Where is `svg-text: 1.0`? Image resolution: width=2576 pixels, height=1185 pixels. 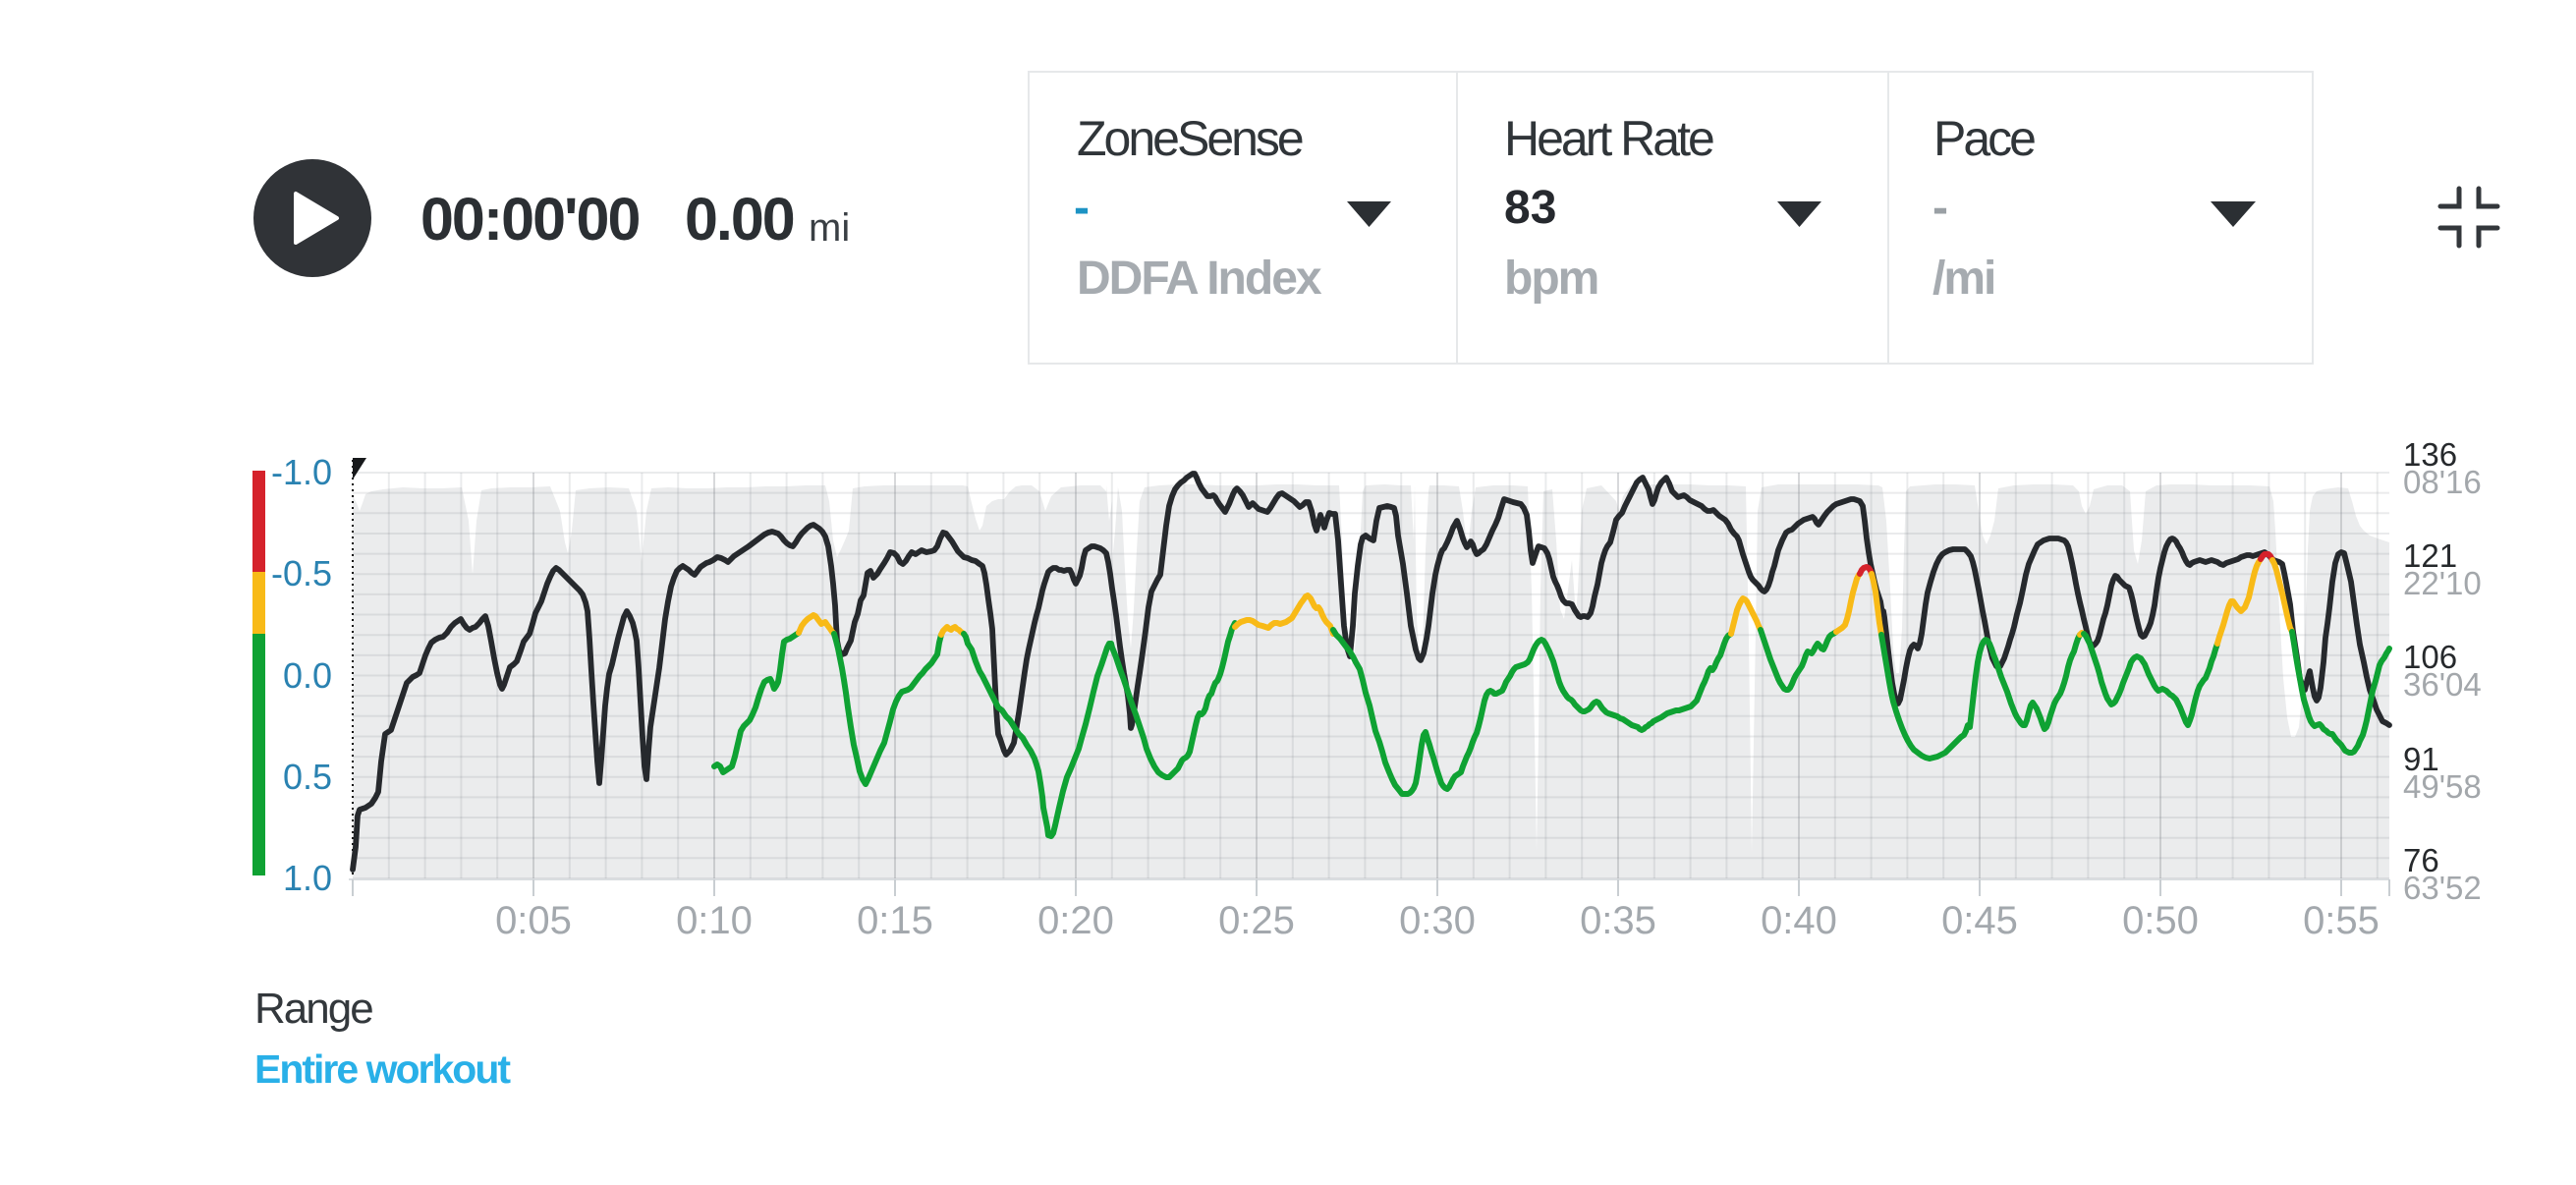 svg-text: 1.0 is located at coordinates (307, 878).